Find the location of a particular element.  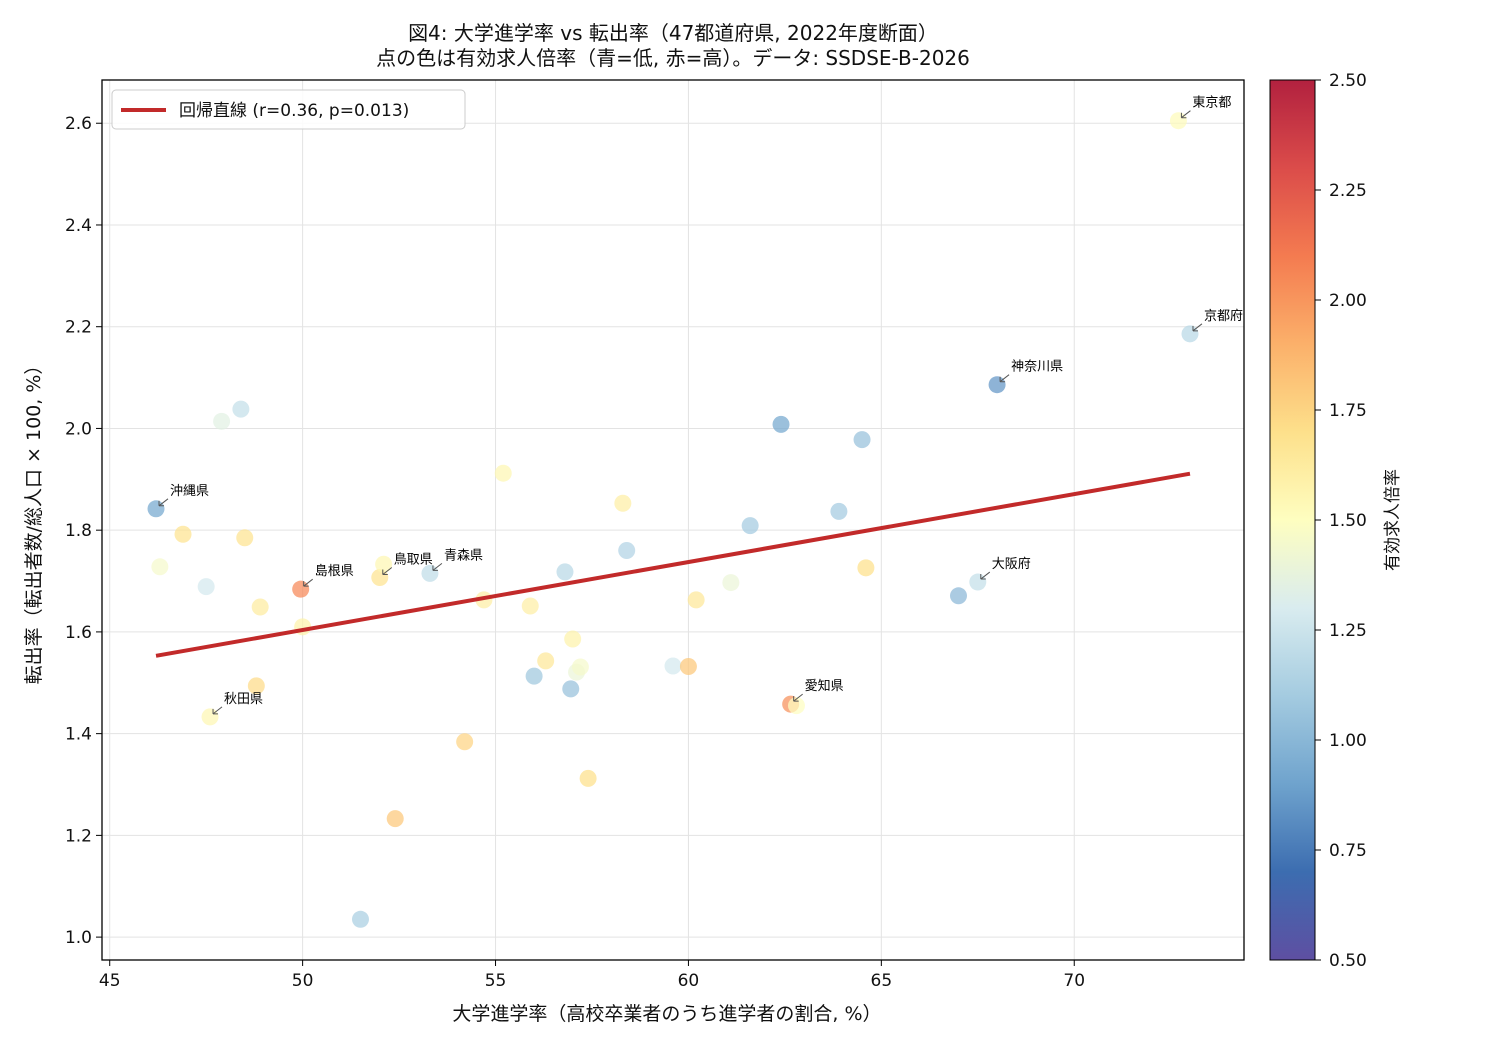

colorbar-ticks: 0.50 0.75 1.00 1.25 1.50 1.75 2.00 2.25 2.50 is located at coordinates (1341, 521).